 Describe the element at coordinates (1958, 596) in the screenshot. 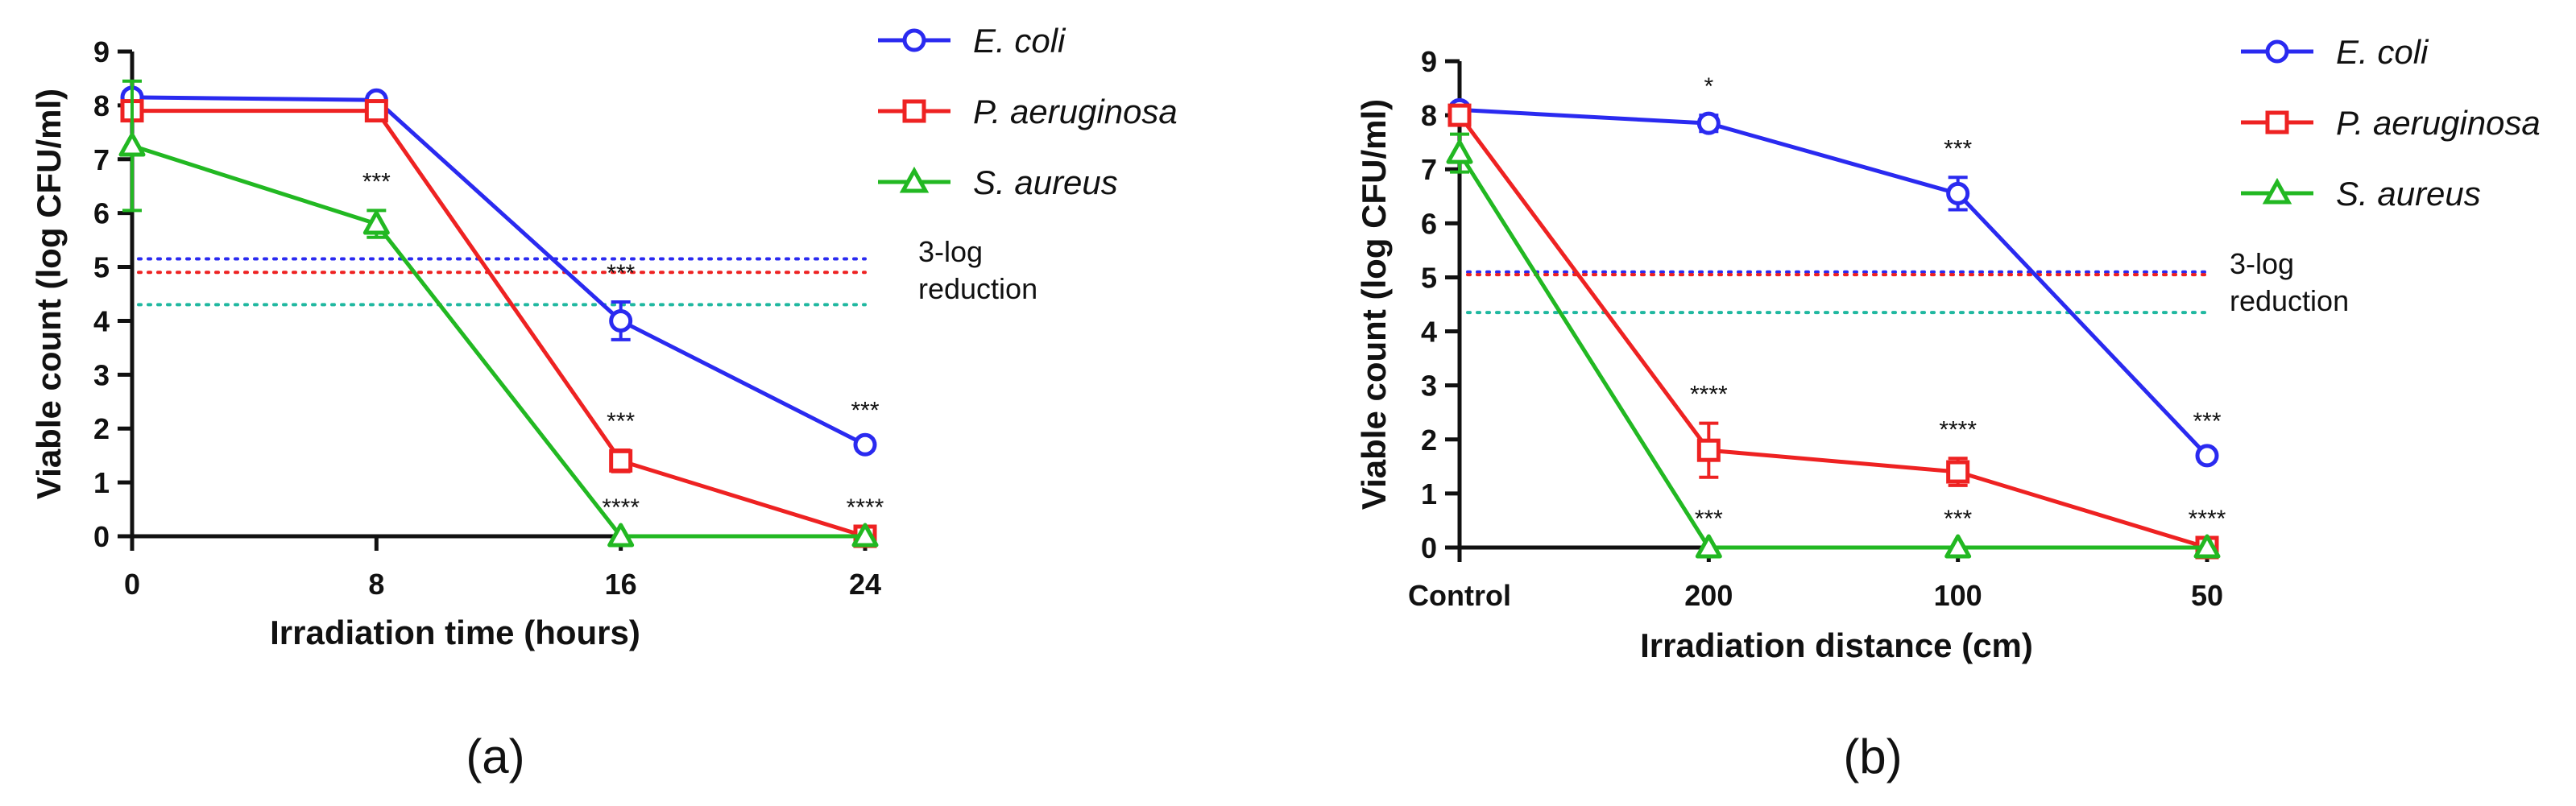

I see `x-tick-label: 100` at that location.